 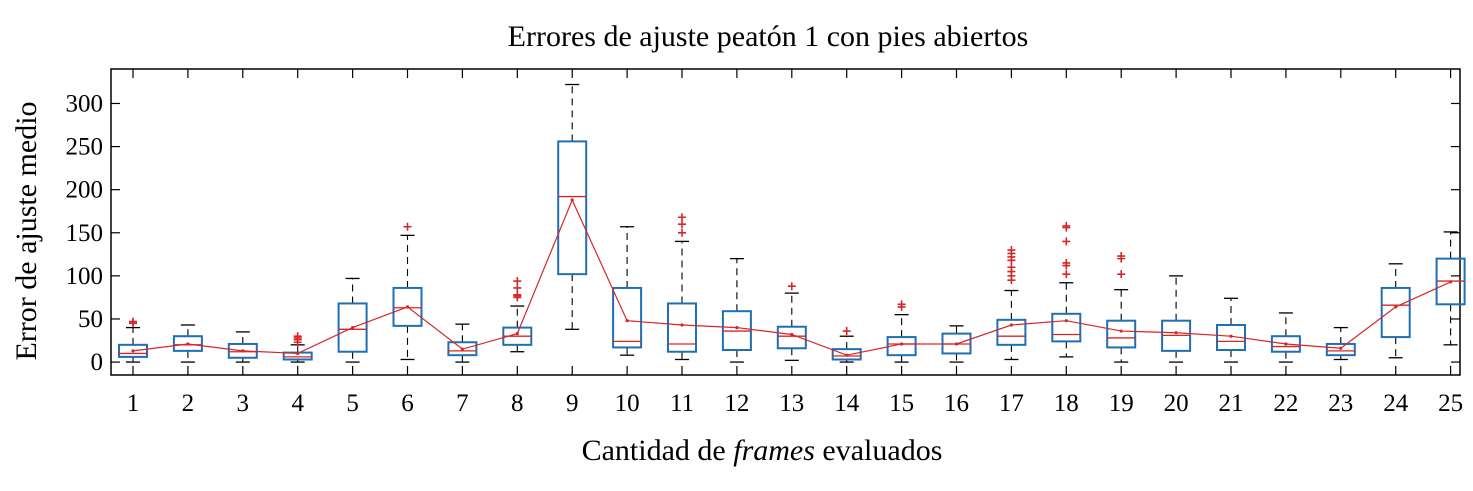 What do you see at coordinates (878, 450) in the screenshot?
I see `x-axis-label-suffix: evaluados` at bounding box center [878, 450].